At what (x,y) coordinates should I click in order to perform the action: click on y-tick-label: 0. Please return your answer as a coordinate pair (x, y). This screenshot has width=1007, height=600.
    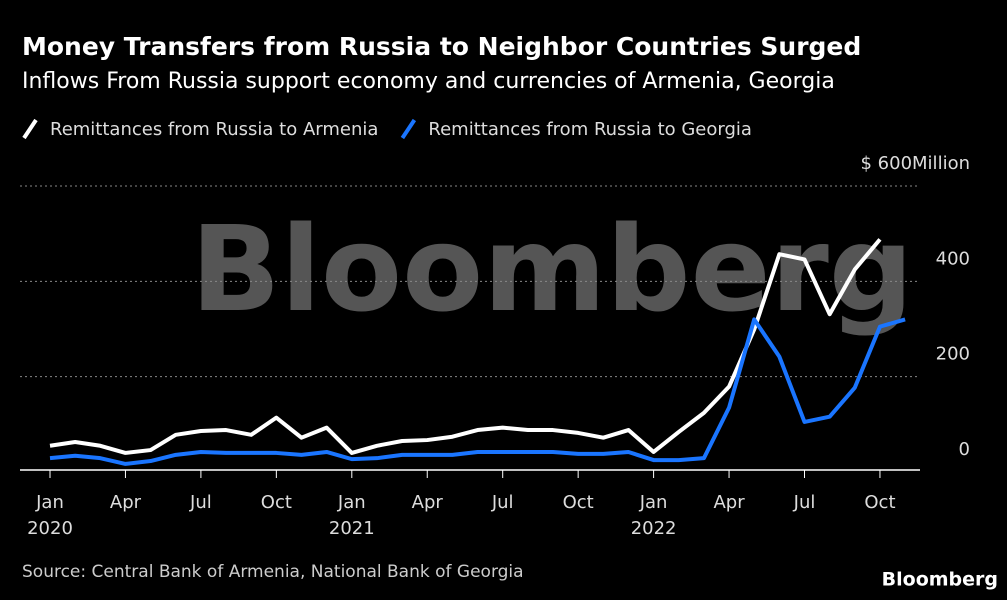
    Looking at the image, I should click on (964, 449).